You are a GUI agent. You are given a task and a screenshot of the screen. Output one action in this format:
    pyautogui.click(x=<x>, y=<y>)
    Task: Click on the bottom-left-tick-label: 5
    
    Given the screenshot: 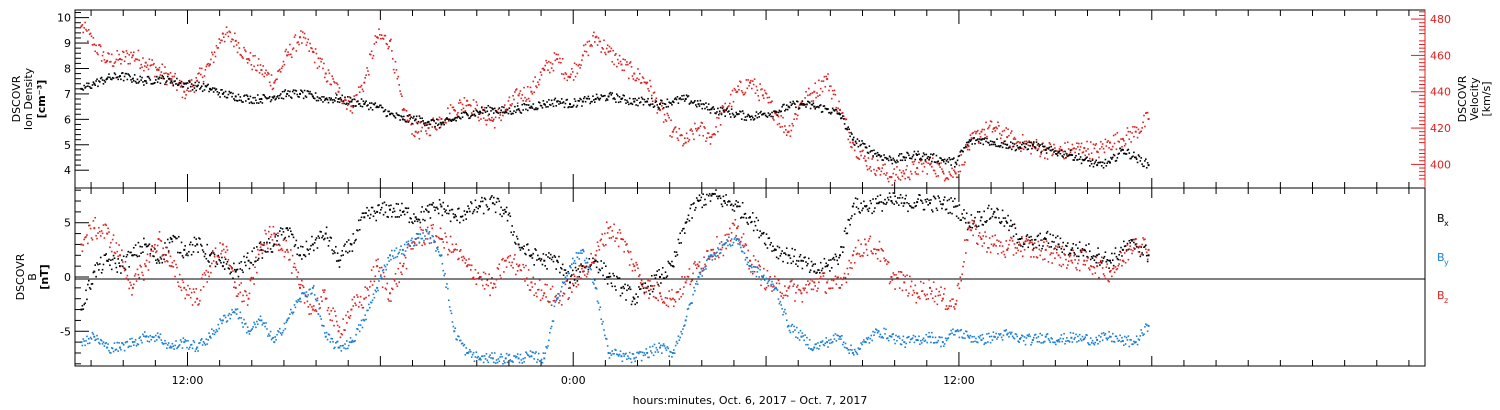 What is the action you would take?
    pyautogui.click(x=67, y=223)
    